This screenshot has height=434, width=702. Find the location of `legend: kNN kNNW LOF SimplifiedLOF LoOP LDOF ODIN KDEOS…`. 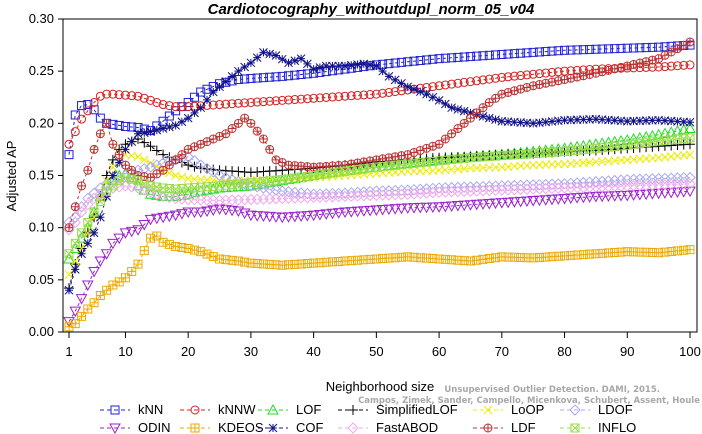

legend: kNN kNNW LOF SimplifiedLOF LoOP LDOF ODIN KDEOS… is located at coordinates (368, 418).